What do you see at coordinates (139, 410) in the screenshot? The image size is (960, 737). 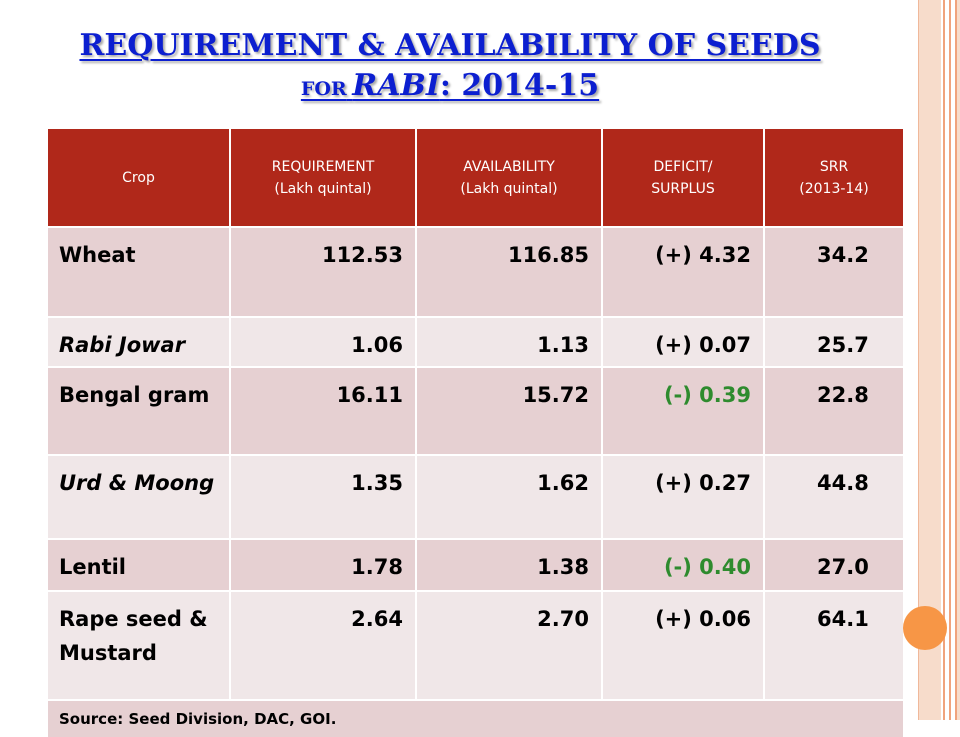 I see `crop-cell: Bengal gram` at bounding box center [139, 410].